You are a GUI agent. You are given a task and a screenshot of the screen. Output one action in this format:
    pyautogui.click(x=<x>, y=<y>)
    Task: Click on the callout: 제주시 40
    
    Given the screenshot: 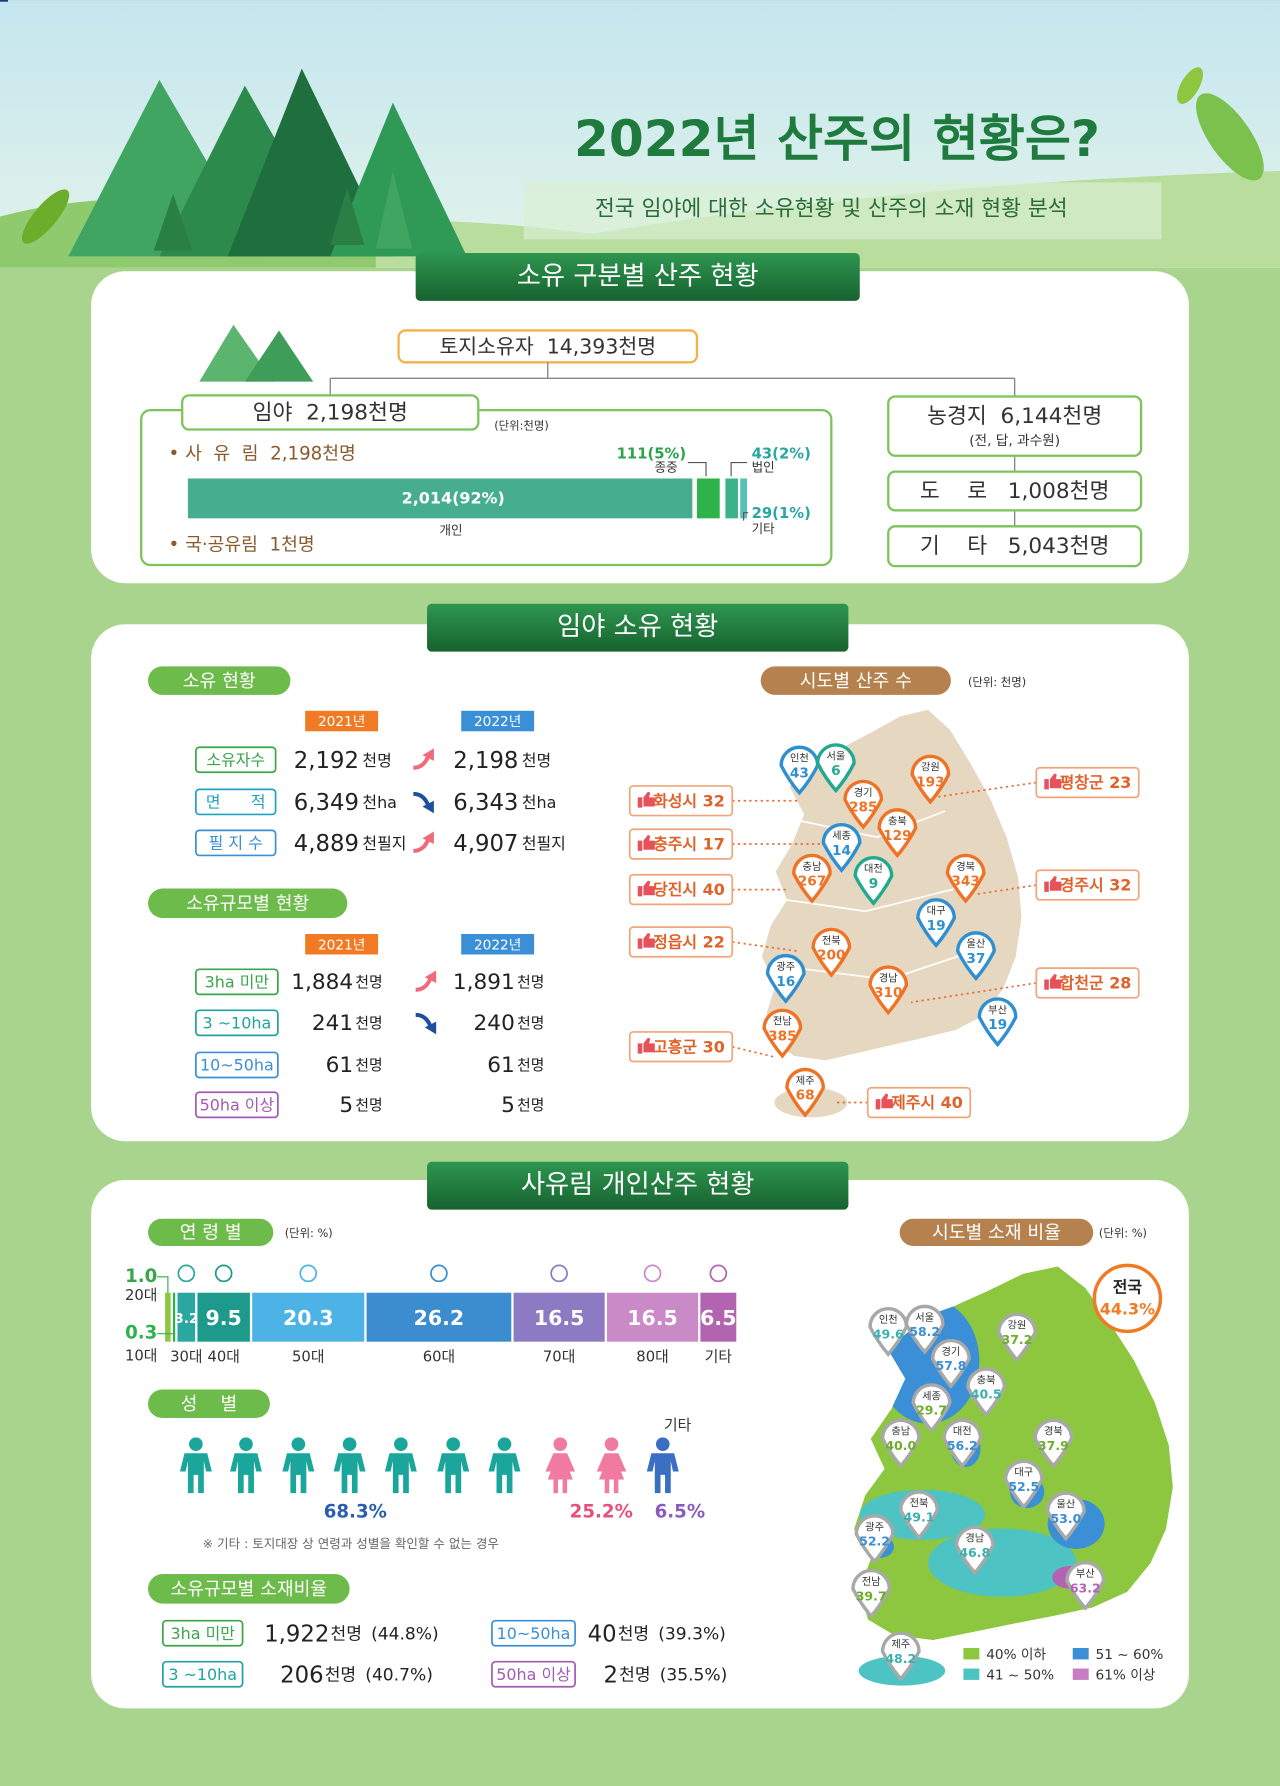 What is the action you would take?
    pyautogui.click(x=927, y=1102)
    